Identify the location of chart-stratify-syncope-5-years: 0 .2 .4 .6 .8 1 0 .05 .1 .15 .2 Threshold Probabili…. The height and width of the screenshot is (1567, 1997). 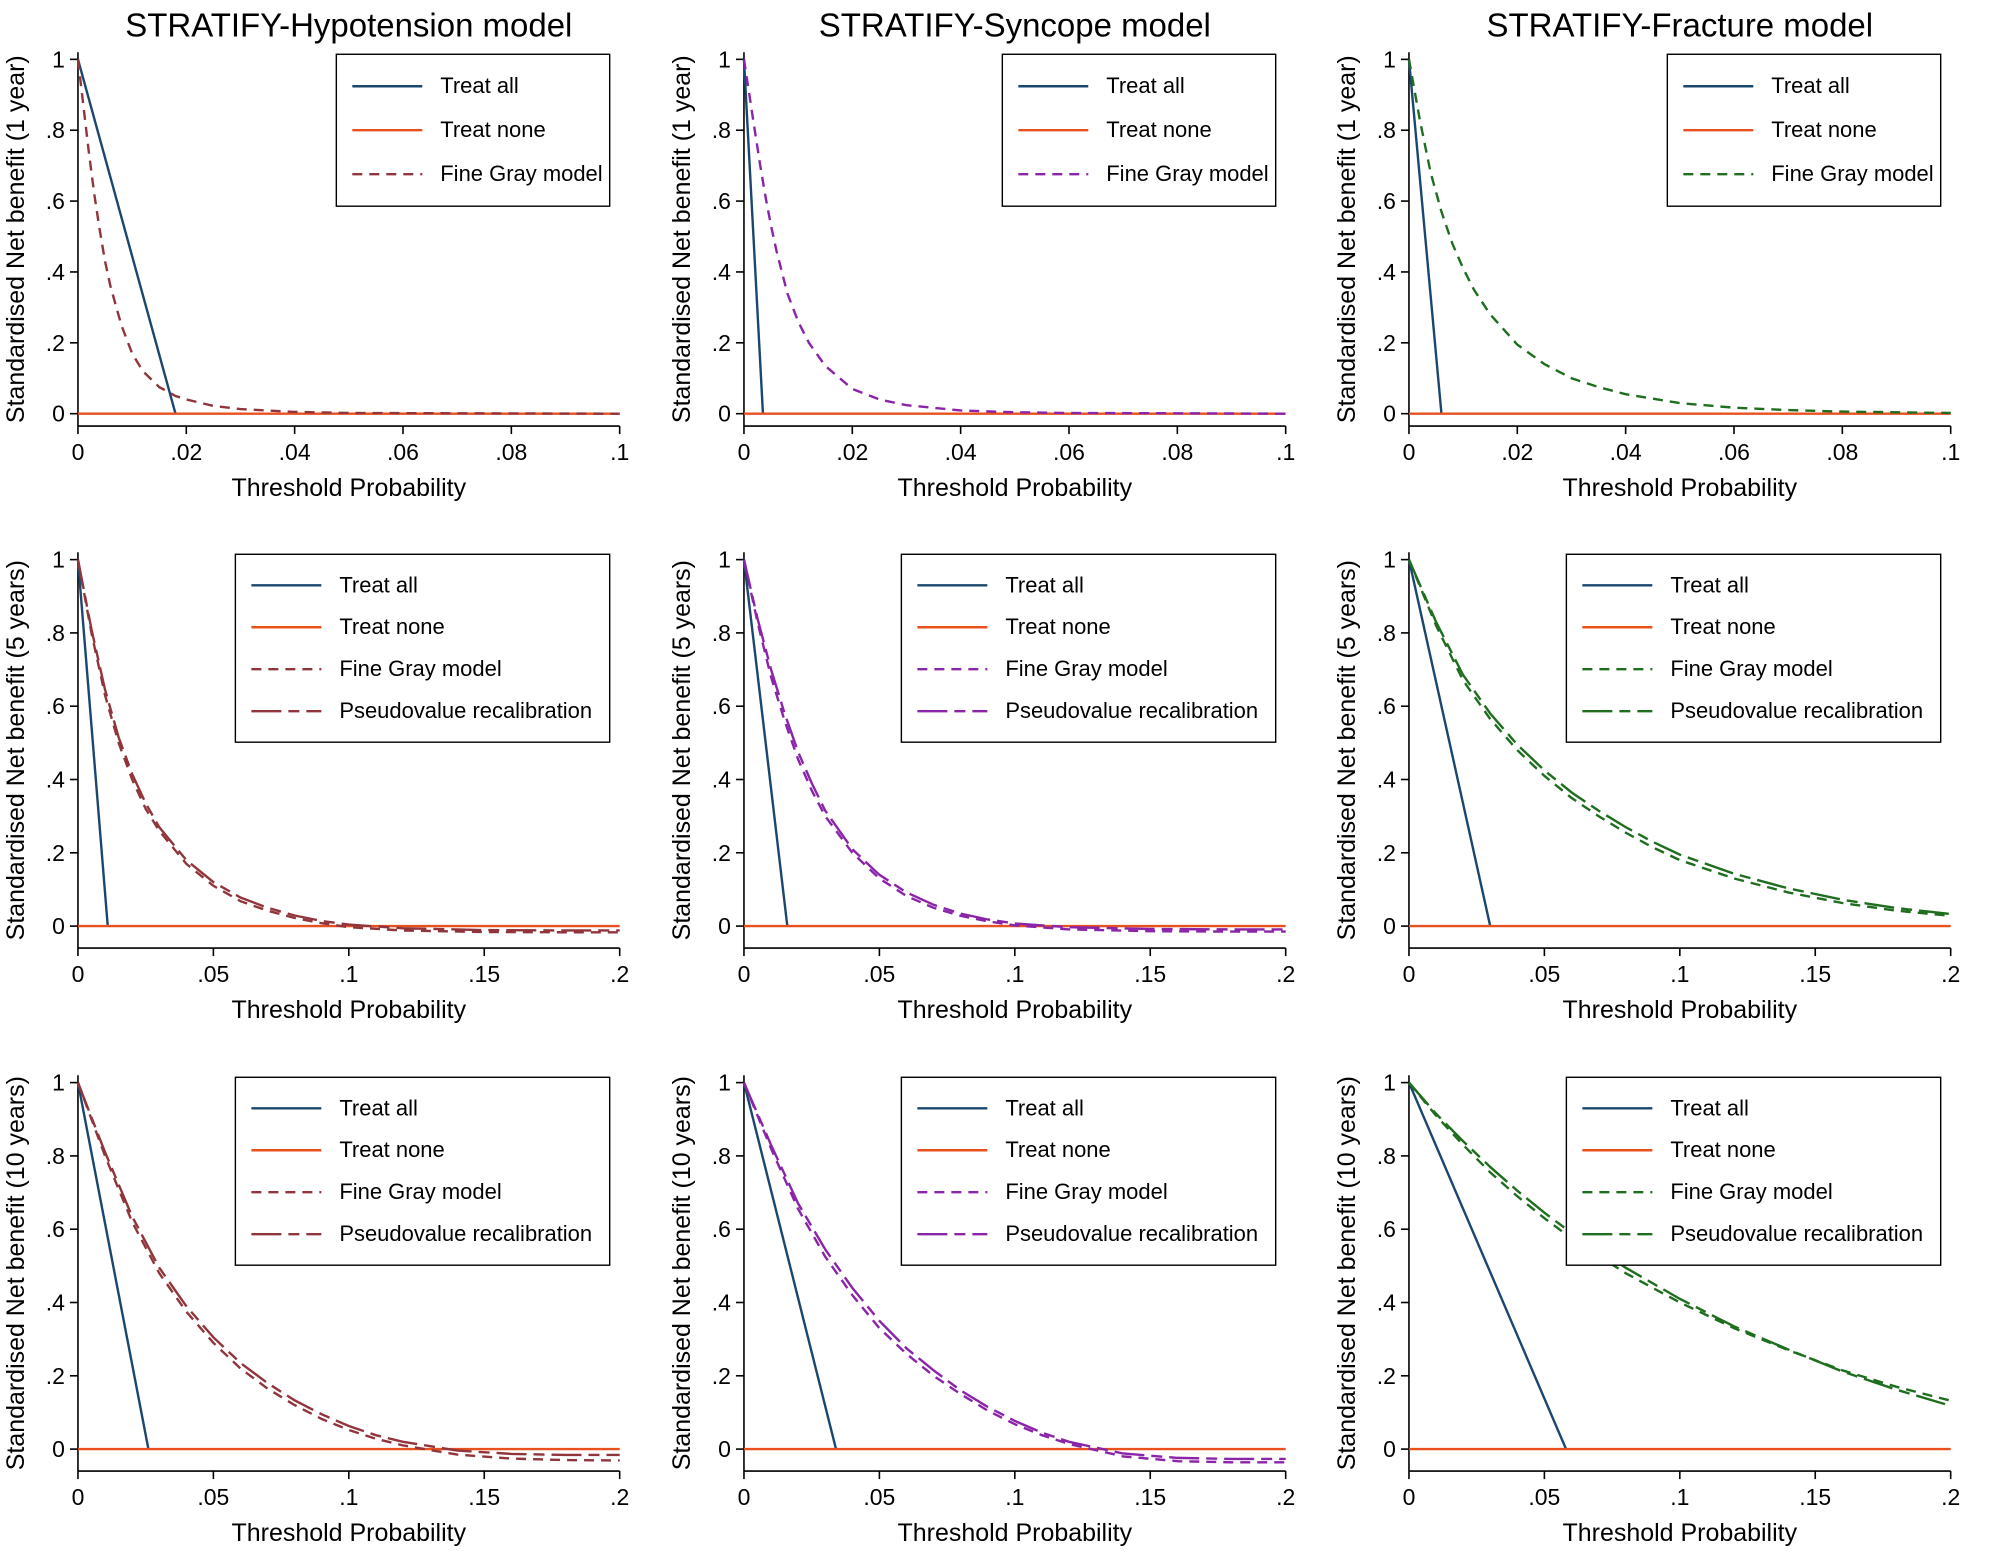
(999, 783).